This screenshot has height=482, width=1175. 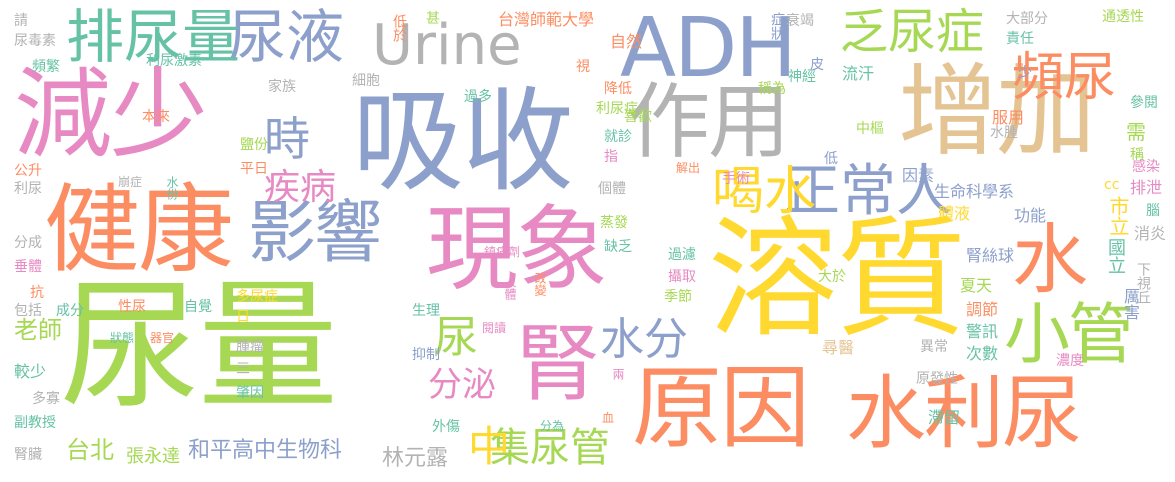 I want to click on cloud-word-118: 分成, so click(x=28, y=243).